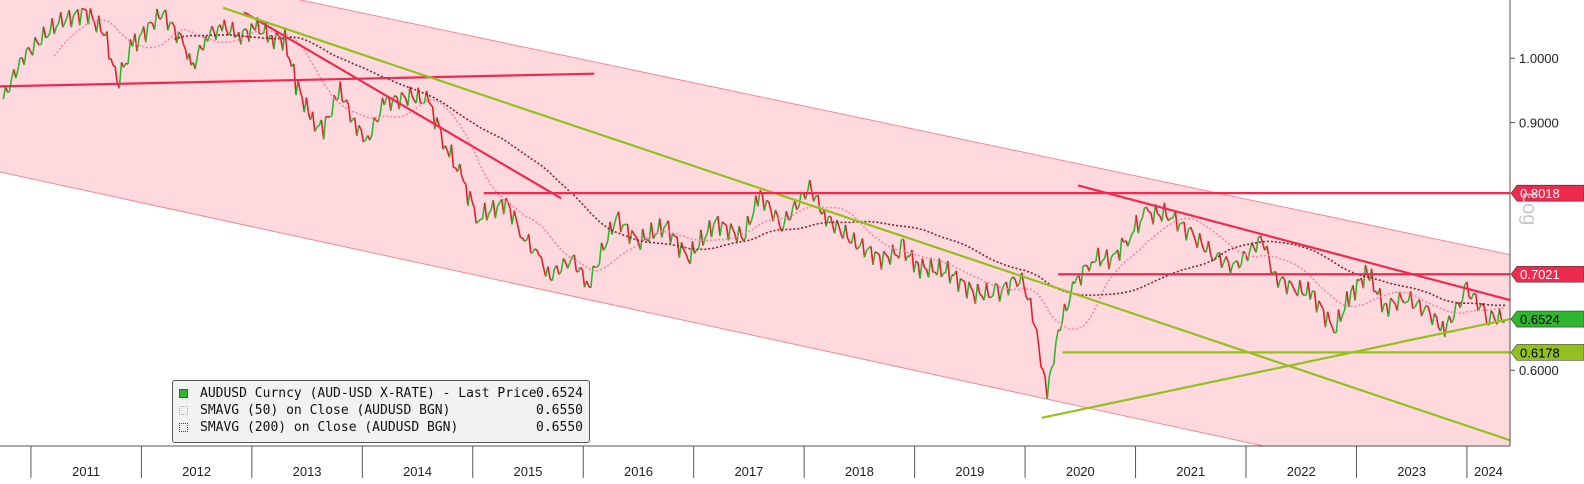  Describe the element at coordinates (1540, 319) in the screenshot. I see `last-price-label: 0.6524` at that location.